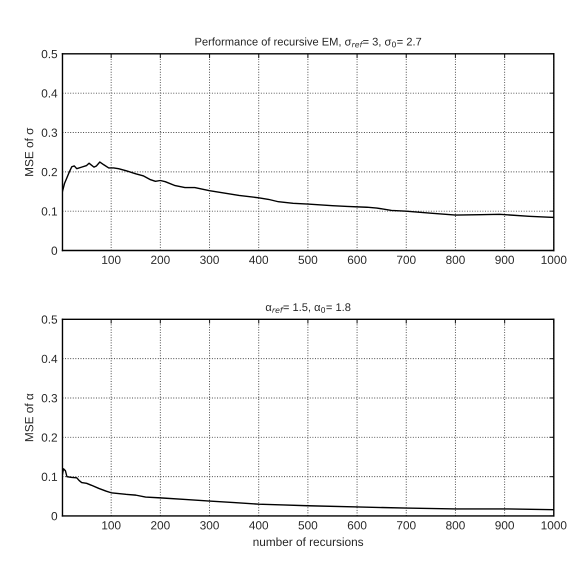 The height and width of the screenshot is (567, 568). Describe the element at coordinates (29, 152) in the screenshot. I see `y-axis-title: MSE of σ` at that location.